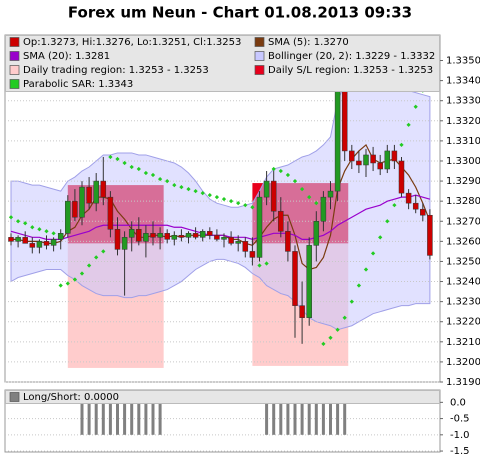 This screenshot has height=457, width=480. Describe the element at coordinates (463, 342) in the screenshot. I see `y-tick-label: 1.3210` at that location.